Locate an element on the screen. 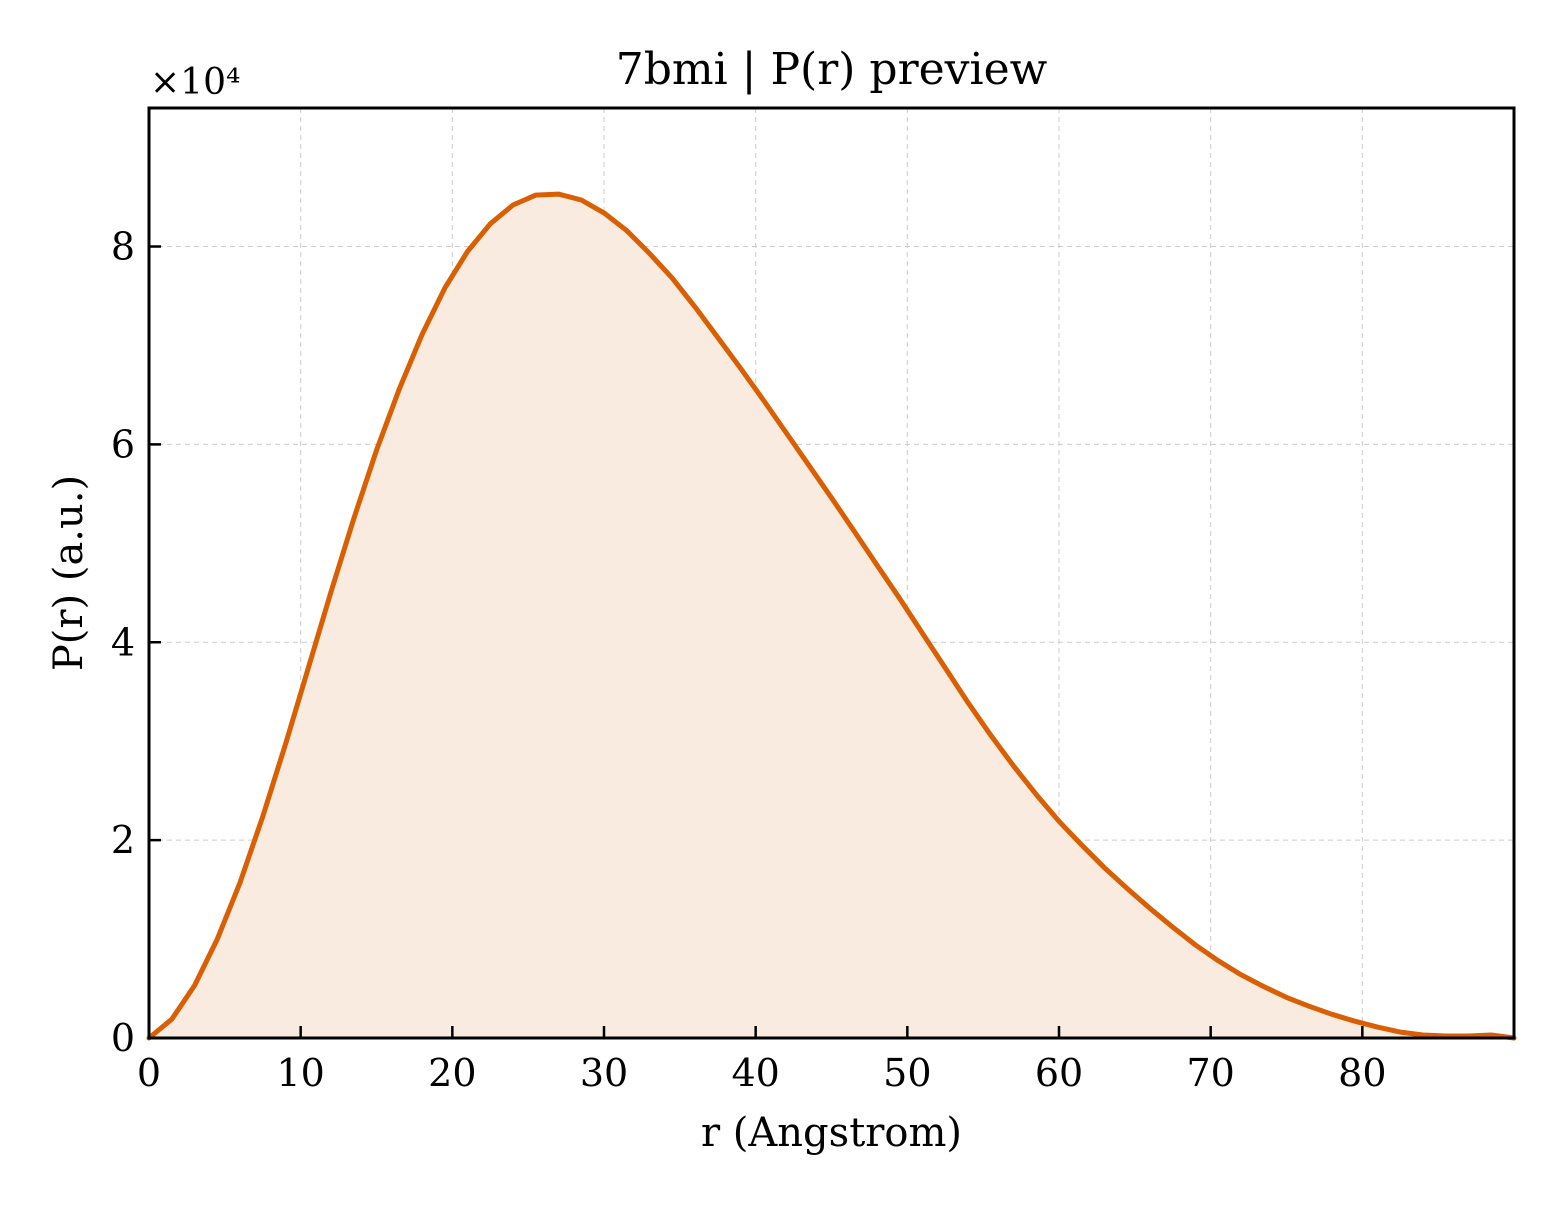 The width and height of the screenshot is (1560, 1205). chart-title: 7bmi | P(r) preview is located at coordinates (832, 69).